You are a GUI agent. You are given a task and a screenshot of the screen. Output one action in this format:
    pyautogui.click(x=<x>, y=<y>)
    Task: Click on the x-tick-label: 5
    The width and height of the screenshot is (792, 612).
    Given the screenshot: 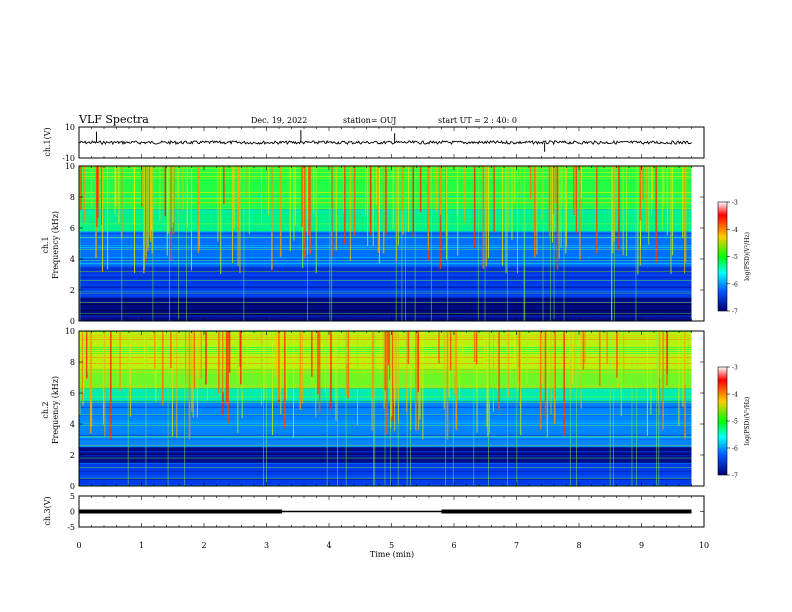 What is the action you would take?
    pyautogui.click(x=391, y=545)
    